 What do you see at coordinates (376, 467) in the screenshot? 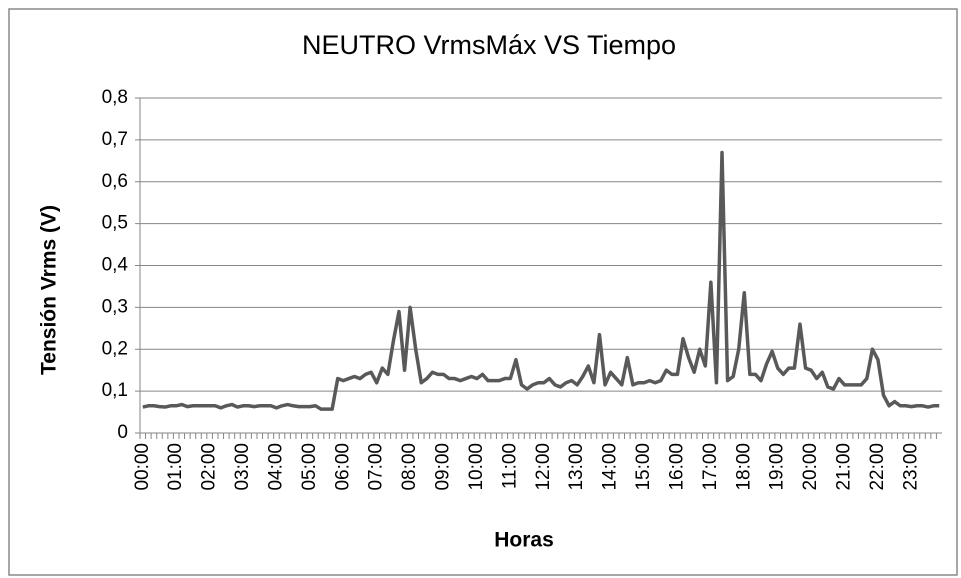
I see `x-tick-label: 07:00` at bounding box center [376, 467].